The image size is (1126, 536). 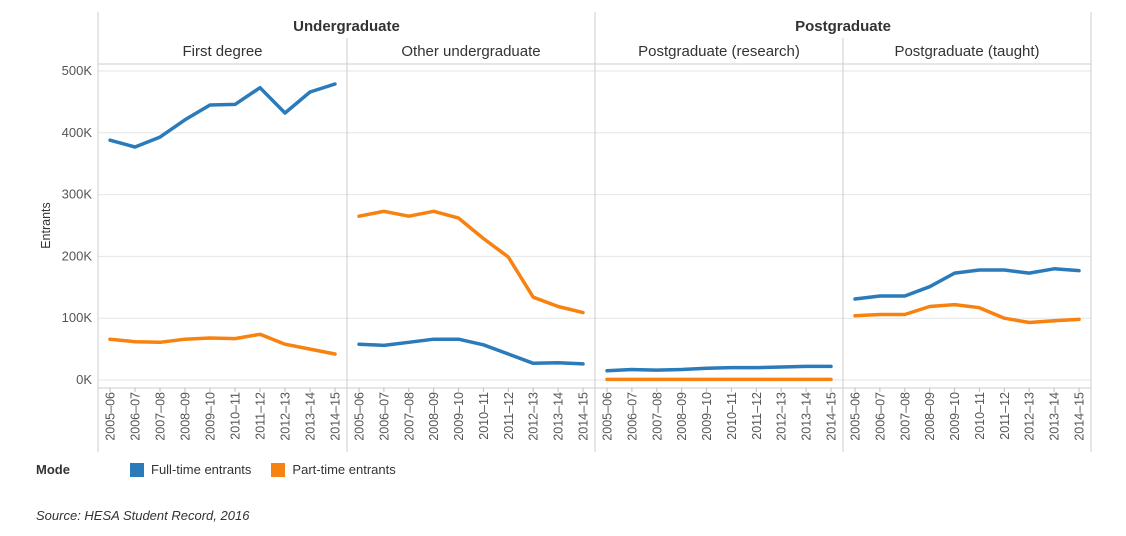 What do you see at coordinates (77, 317) in the screenshot?
I see `y-tick-label: 100K` at bounding box center [77, 317].